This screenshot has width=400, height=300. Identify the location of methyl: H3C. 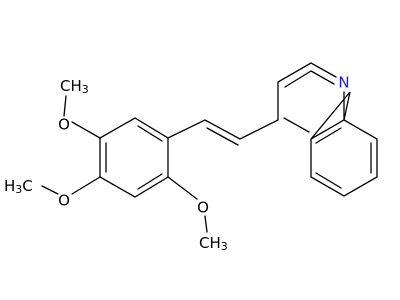
(18, 187).